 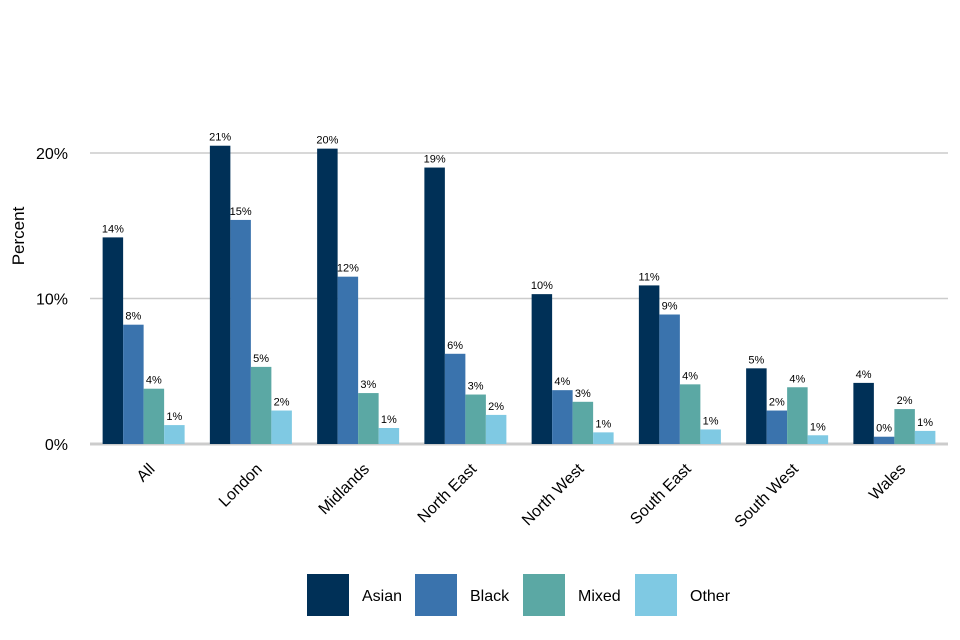 I want to click on legend-label: Other, so click(x=710, y=596).